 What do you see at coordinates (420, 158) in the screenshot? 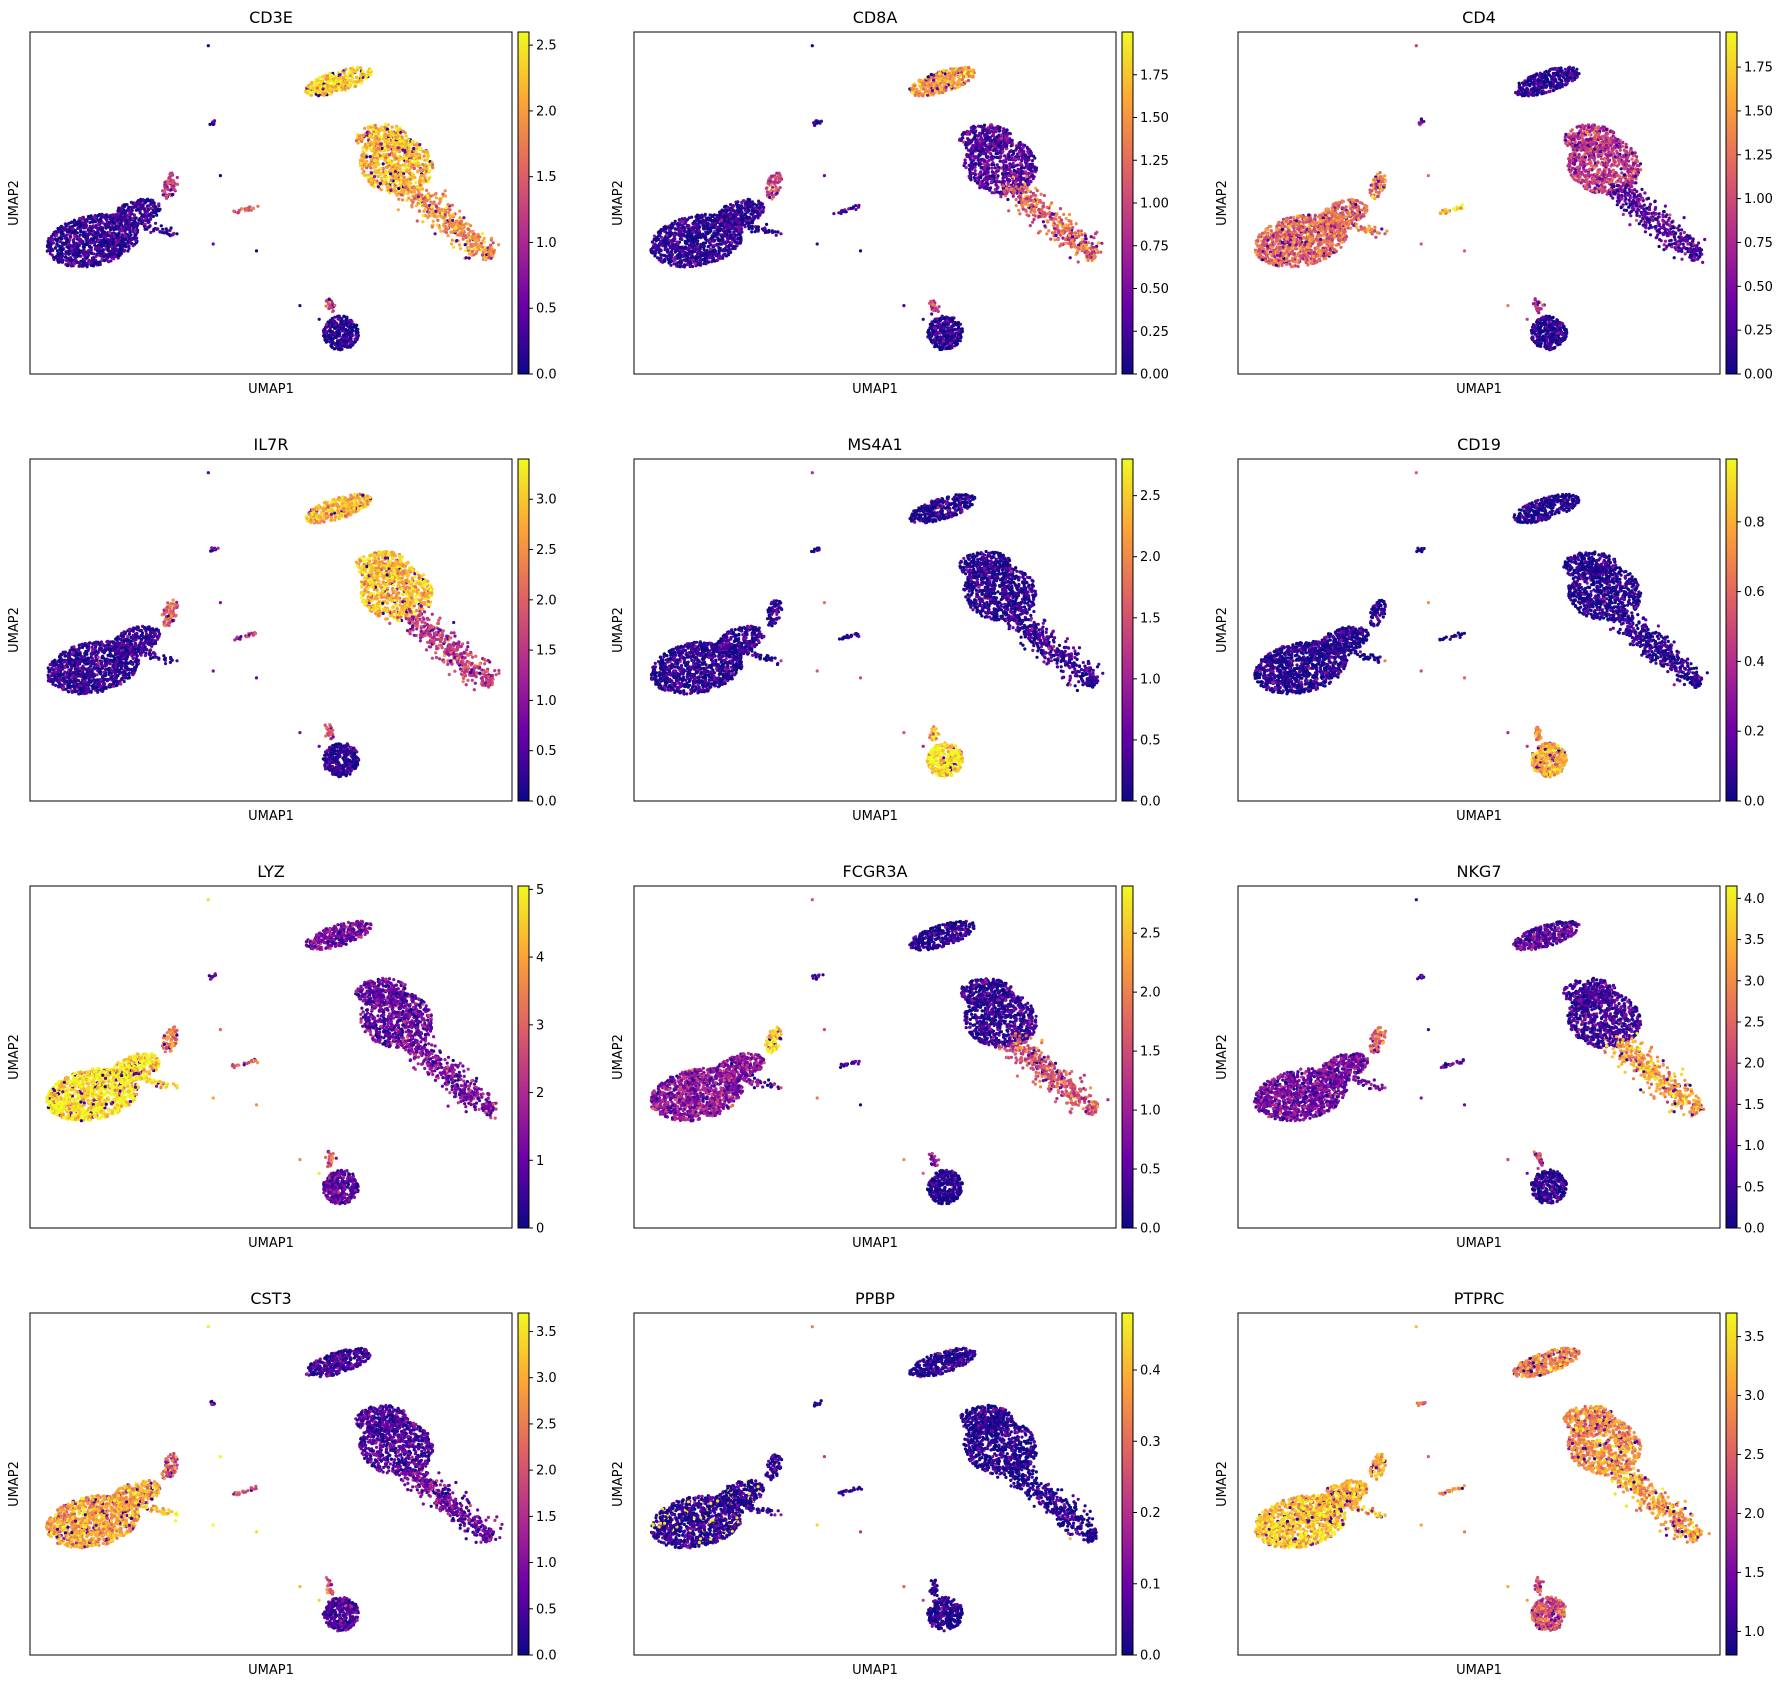
I see `cell-point-2073` at bounding box center [420, 158].